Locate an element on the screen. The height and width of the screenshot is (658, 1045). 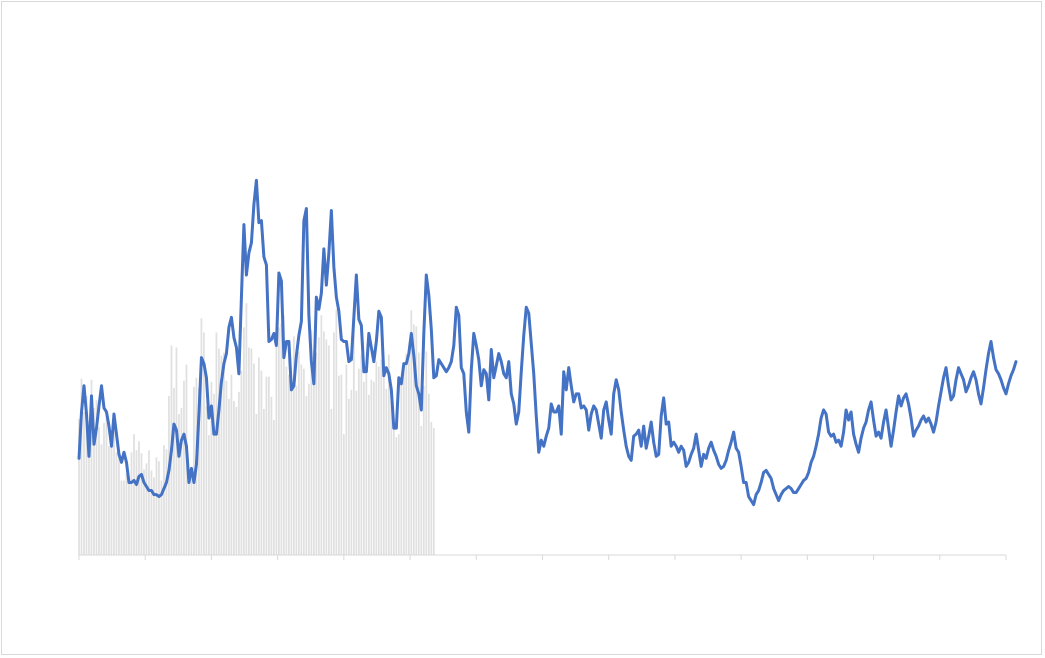
x-axis-ticks is located at coordinates (542, 557).